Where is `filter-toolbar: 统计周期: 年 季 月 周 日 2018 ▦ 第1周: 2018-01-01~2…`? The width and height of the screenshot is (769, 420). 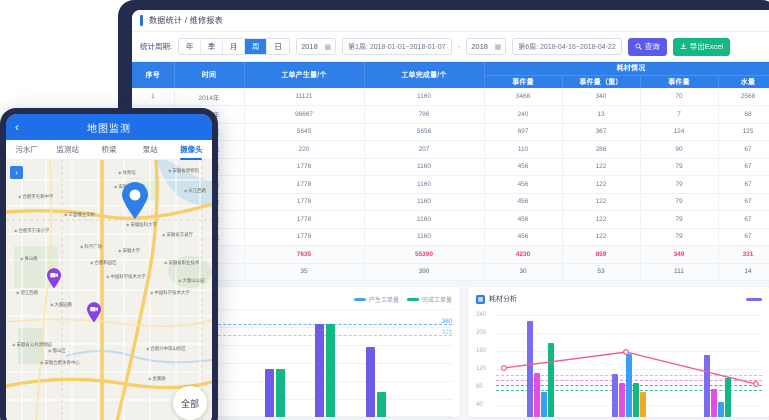
filter-toolbar: 统计周期: 年 季 月 周 日 2018 ▦ 第1周: 2018-01-01~2… is located at coordinates (450, 47).